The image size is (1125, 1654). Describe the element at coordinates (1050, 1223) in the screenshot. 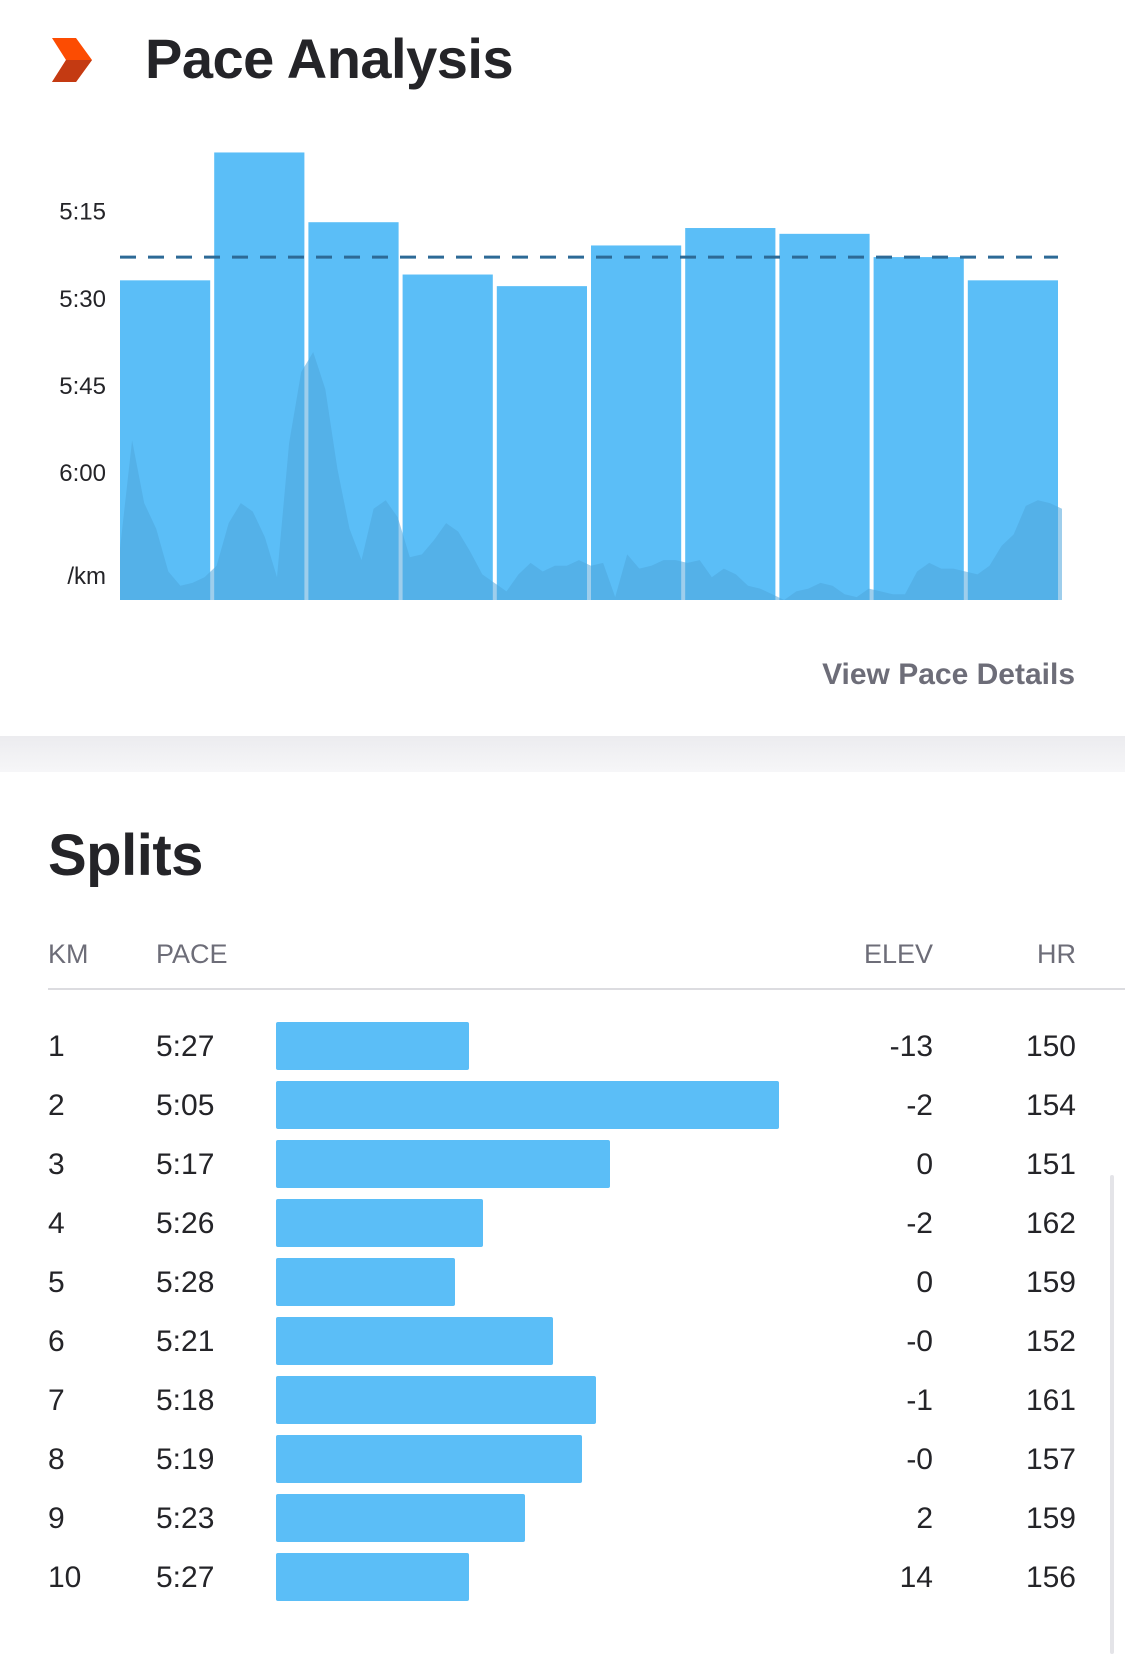

I see `split-hr: 162` at that location.